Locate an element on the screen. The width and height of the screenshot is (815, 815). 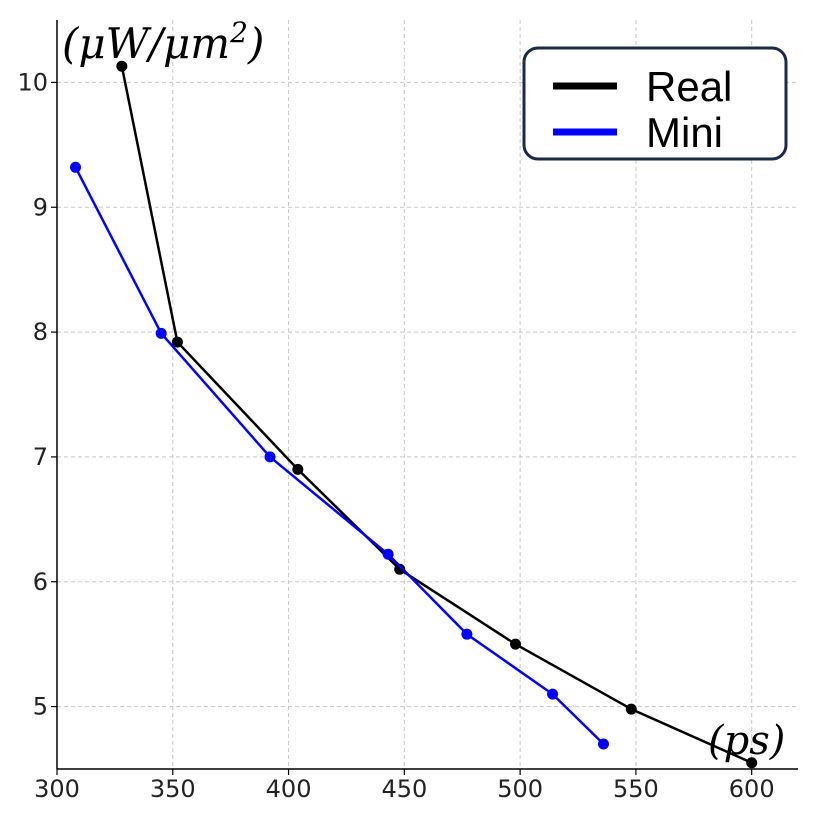
x-tick-label: 300 is located at coordinates (57, 789).